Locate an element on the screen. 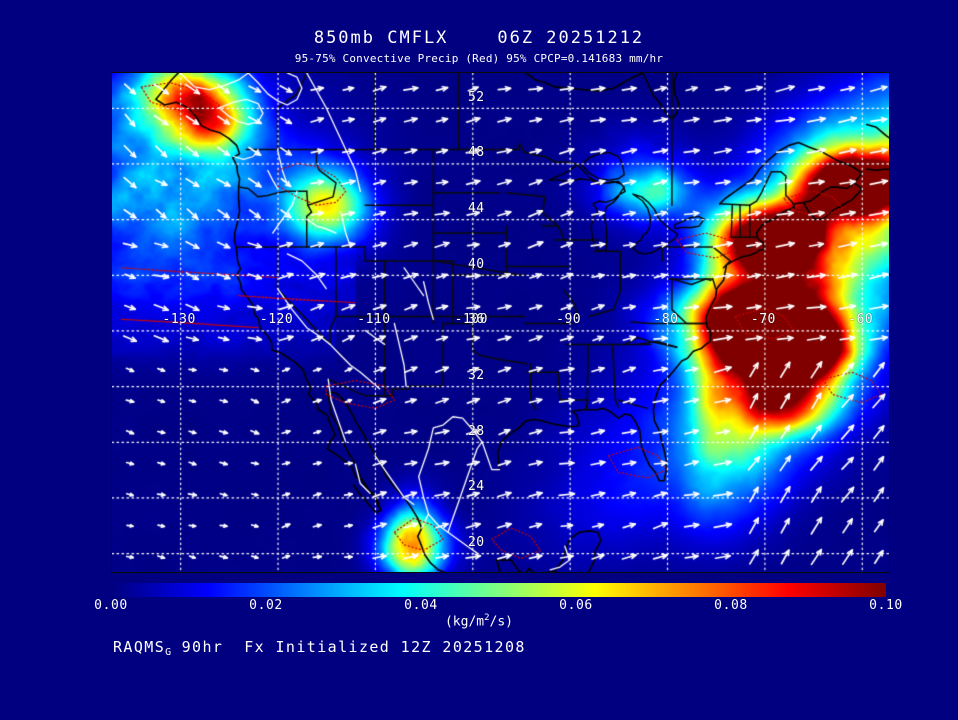  colorbar-tick-label: 0.00 is located at coordinates (111, 605).